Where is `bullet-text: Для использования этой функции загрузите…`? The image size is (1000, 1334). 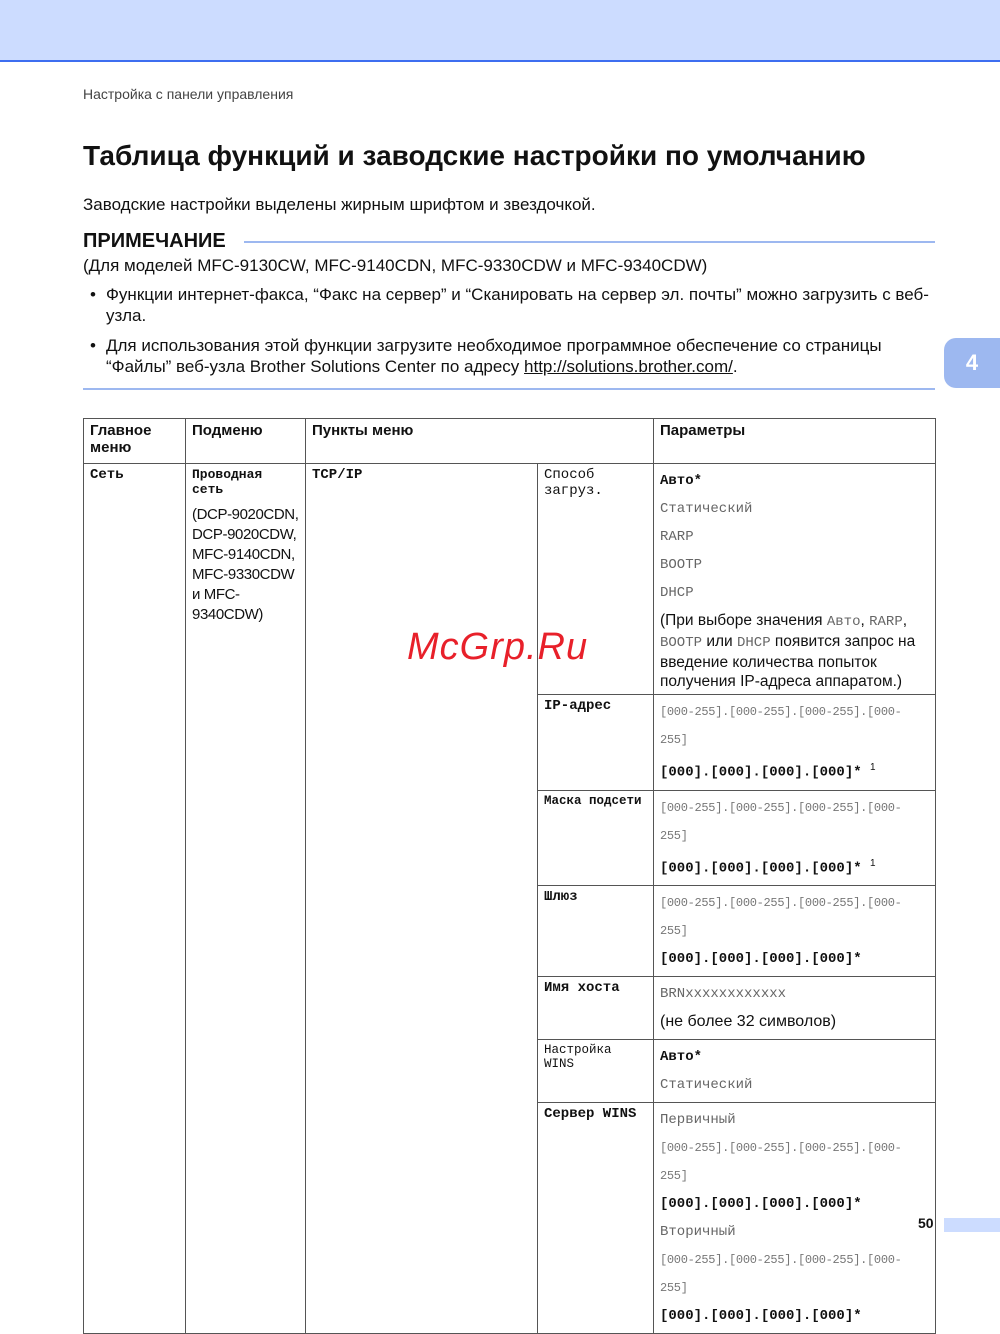
bullet-text: Для использования этой функции загрузите… is located at coordinates (494, 356).